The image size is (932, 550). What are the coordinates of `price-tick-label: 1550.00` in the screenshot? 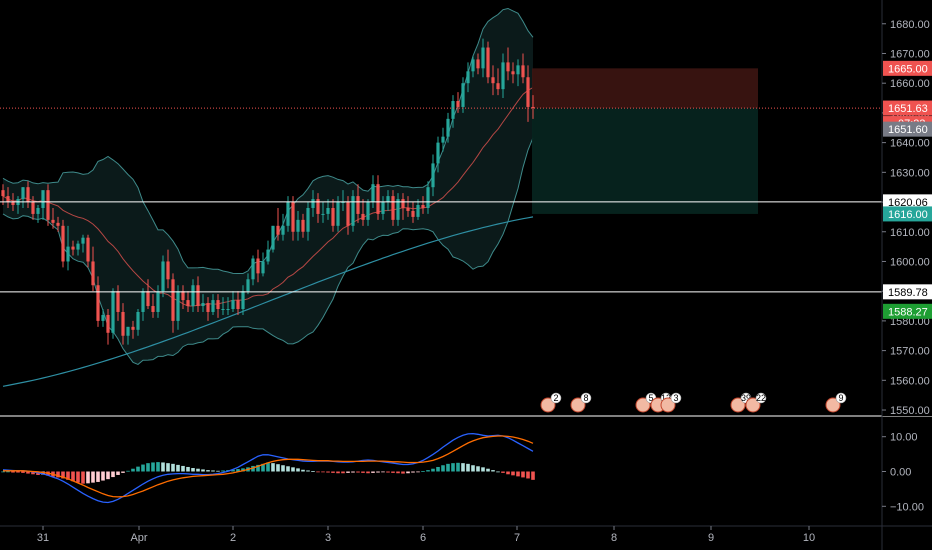 It's located at (910, 411).